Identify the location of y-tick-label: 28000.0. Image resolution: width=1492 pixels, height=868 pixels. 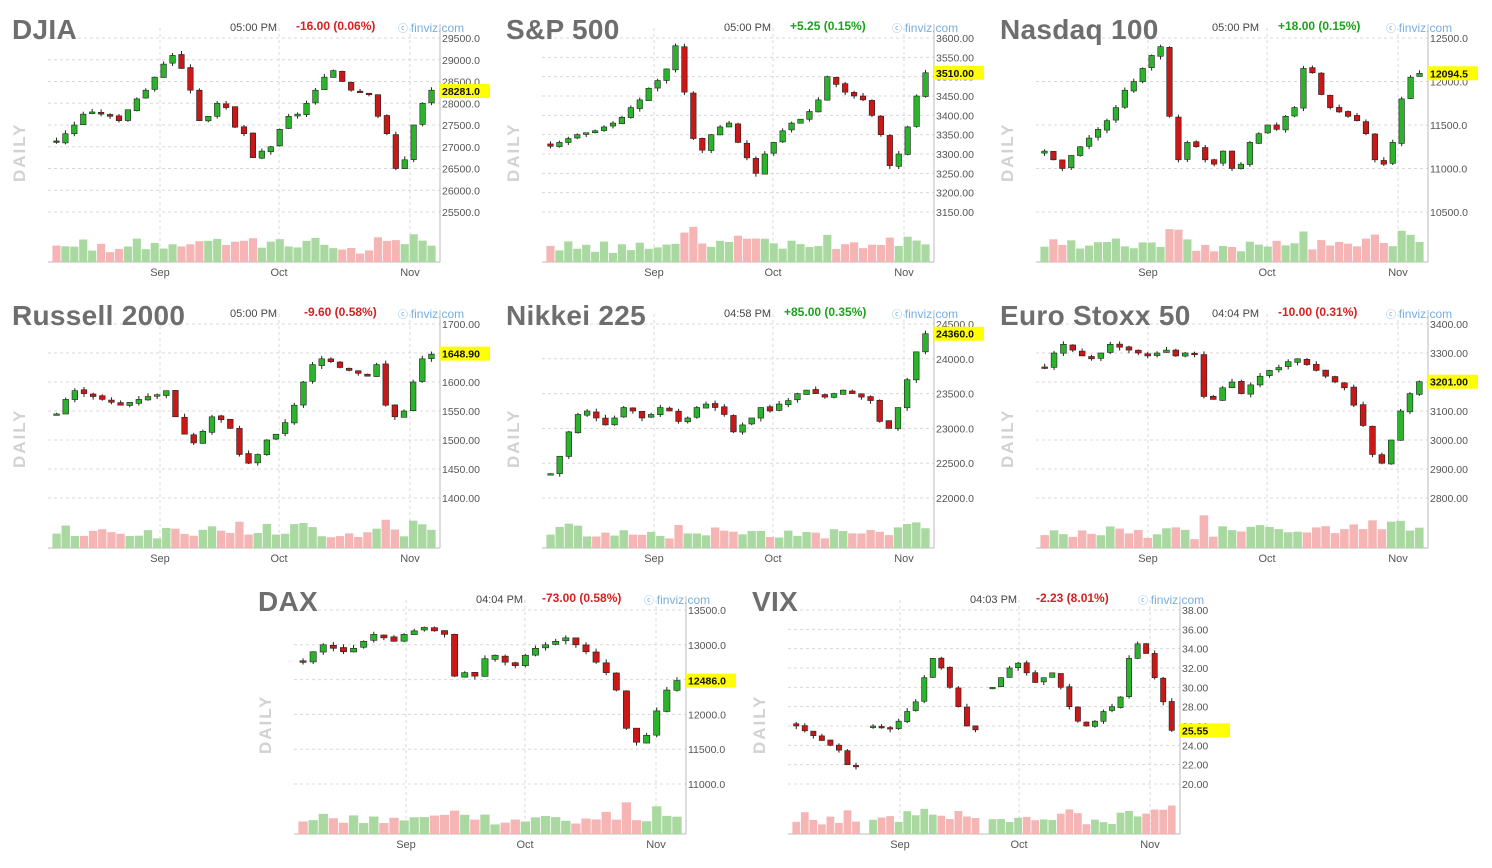
(461, 104).